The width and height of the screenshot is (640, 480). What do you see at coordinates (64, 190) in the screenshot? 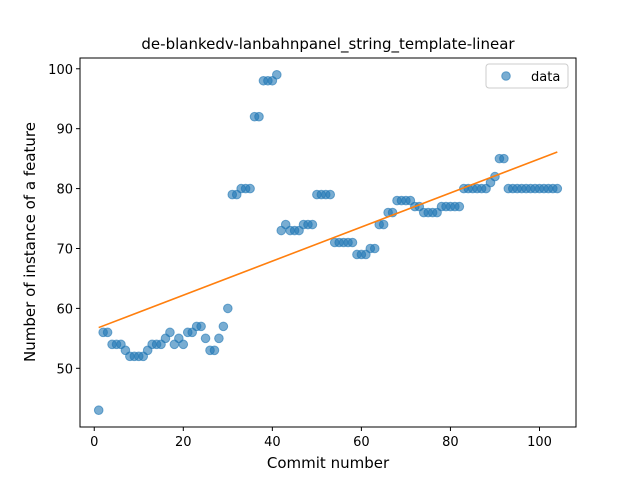
I see `y-tick-label: 80` at bounding box center [64, 190].